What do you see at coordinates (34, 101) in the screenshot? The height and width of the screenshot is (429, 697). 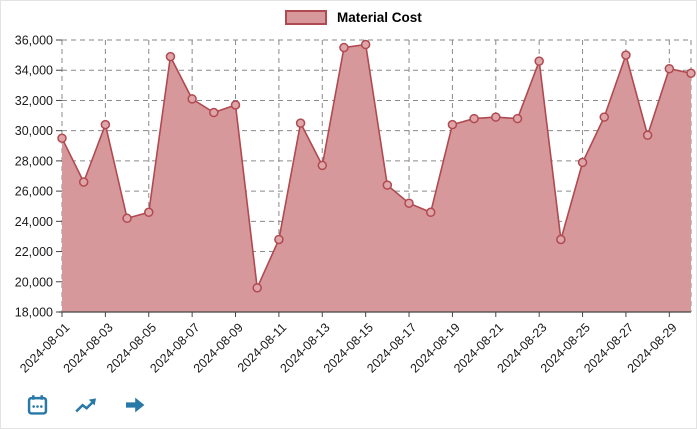 I see `svg-text: 32,000` at bounding box center [34, 101].